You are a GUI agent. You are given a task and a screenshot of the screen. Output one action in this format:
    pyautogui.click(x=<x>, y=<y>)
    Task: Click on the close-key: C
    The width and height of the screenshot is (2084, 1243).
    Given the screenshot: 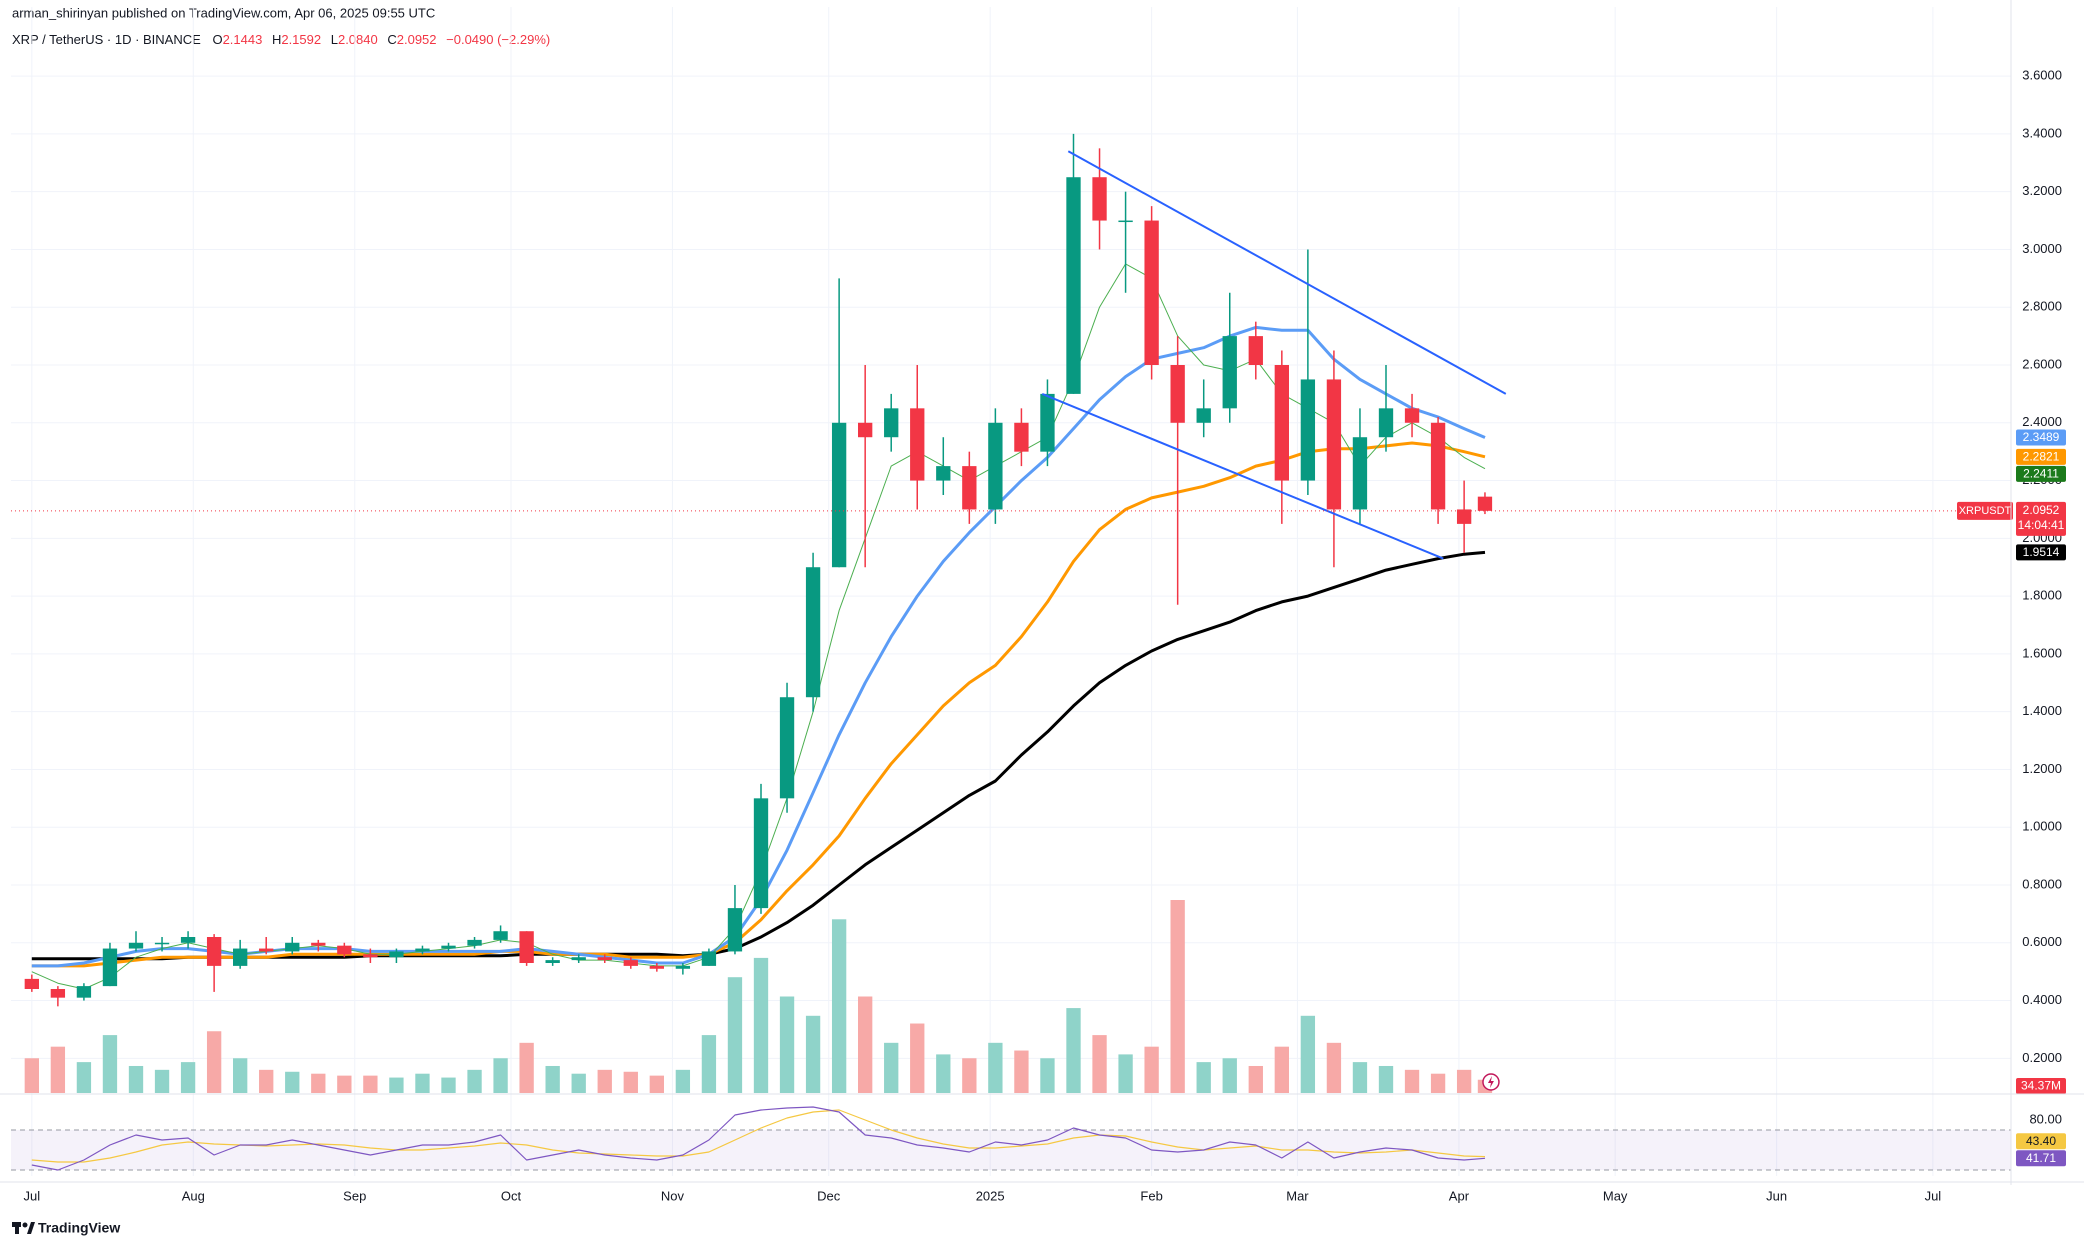 What is the action you would take?
    pyautogui.click(x=391, y=39)
    